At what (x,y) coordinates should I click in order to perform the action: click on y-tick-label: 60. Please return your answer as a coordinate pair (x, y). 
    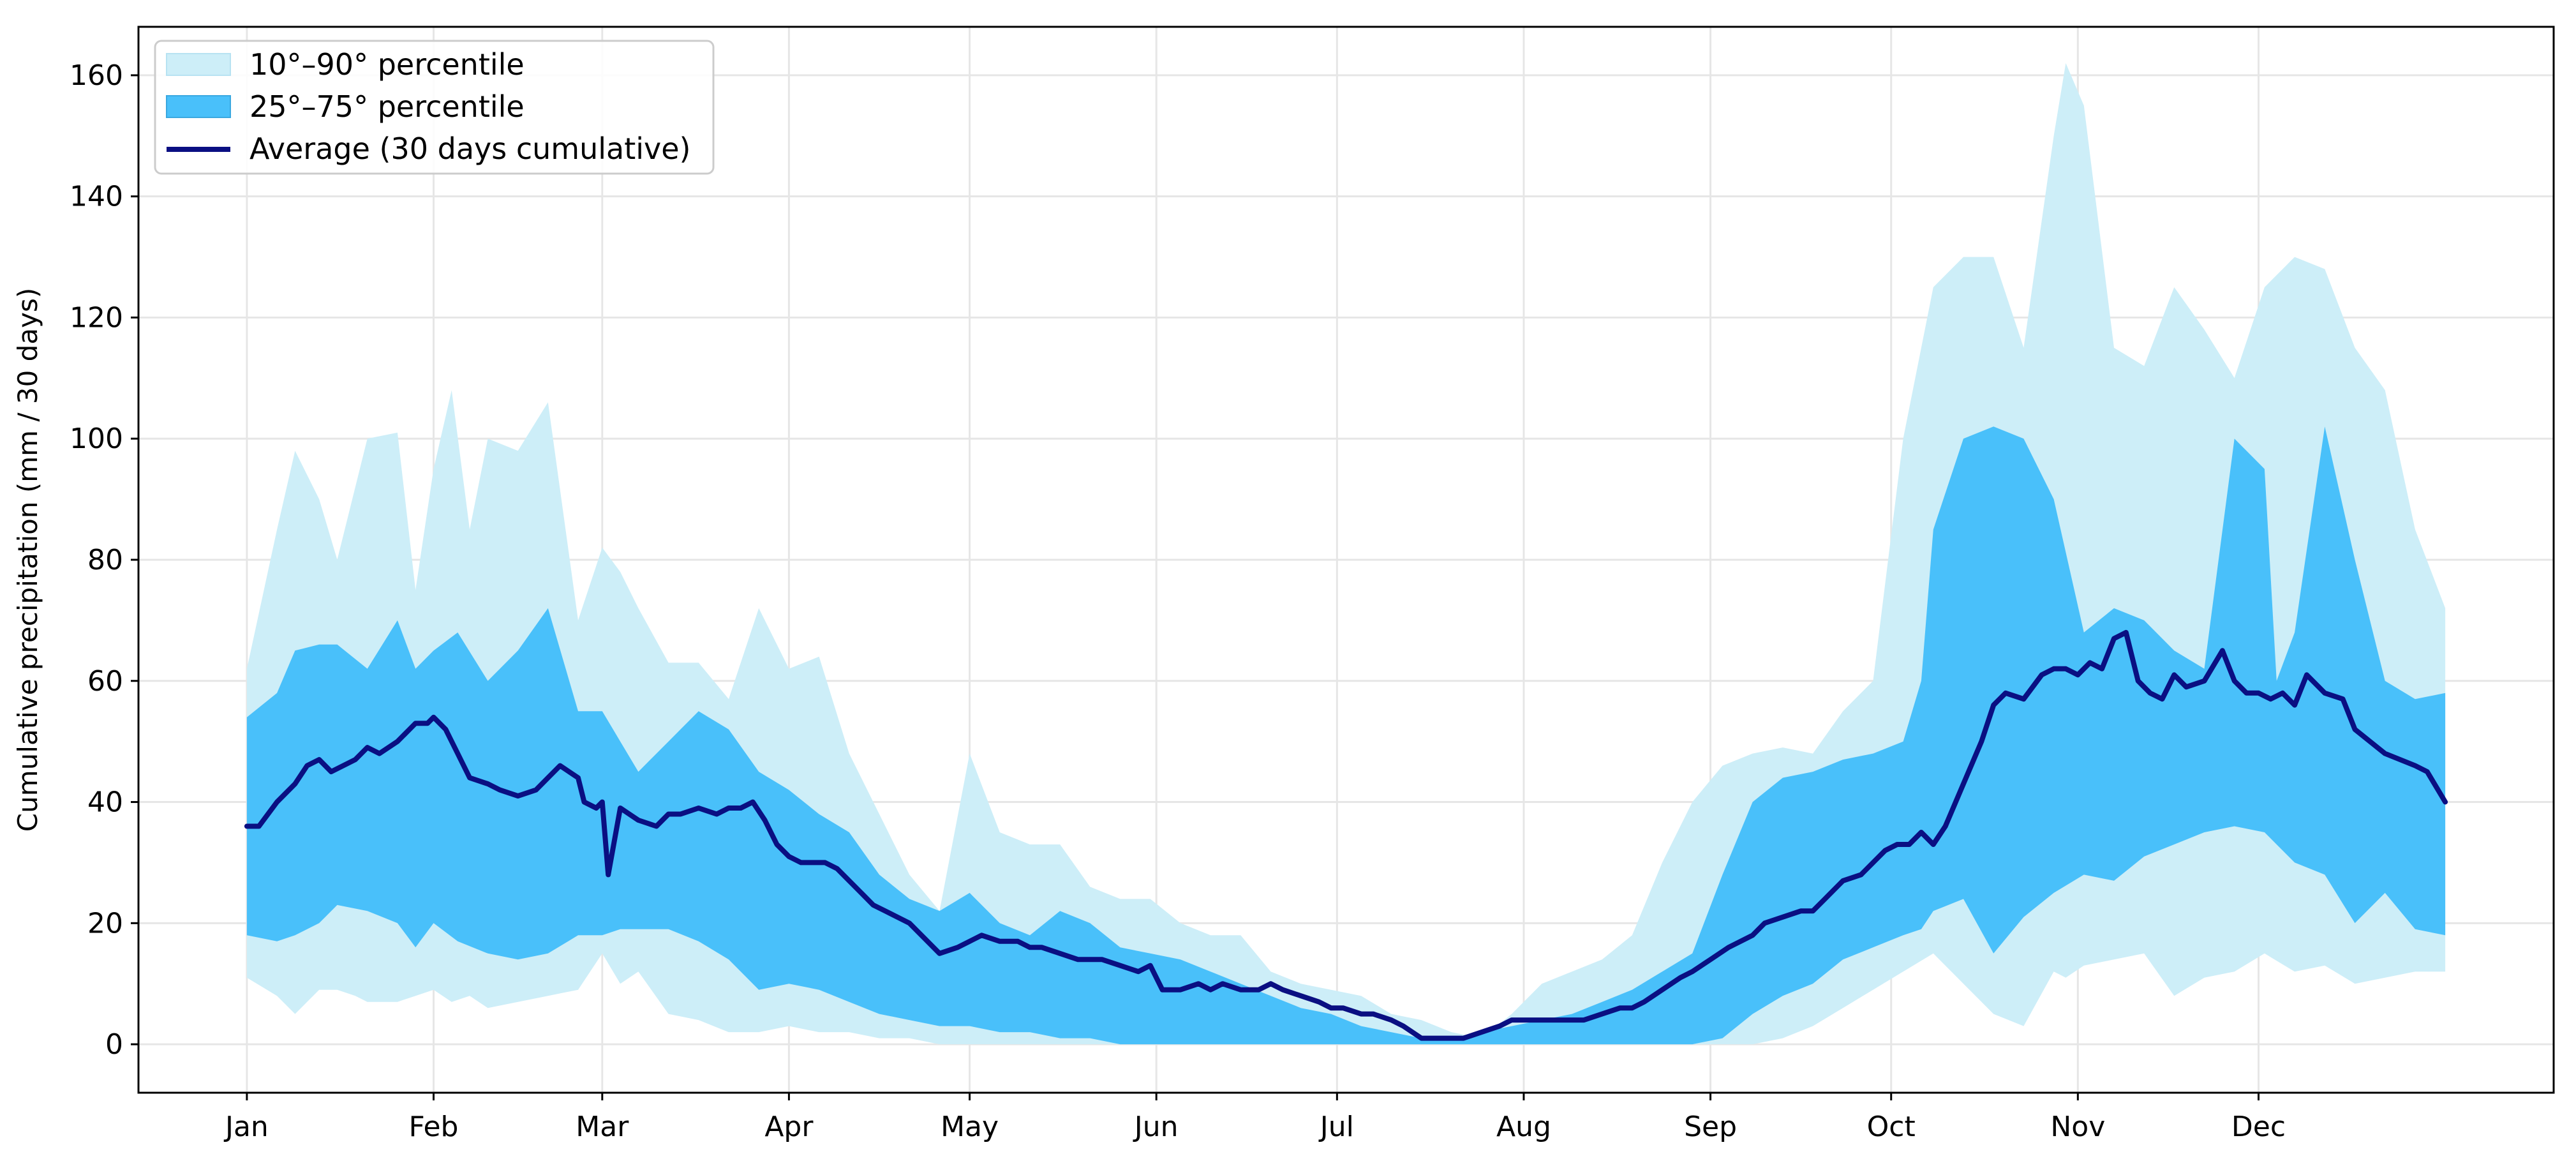
    Looking at the image, I should click on (105, 681).